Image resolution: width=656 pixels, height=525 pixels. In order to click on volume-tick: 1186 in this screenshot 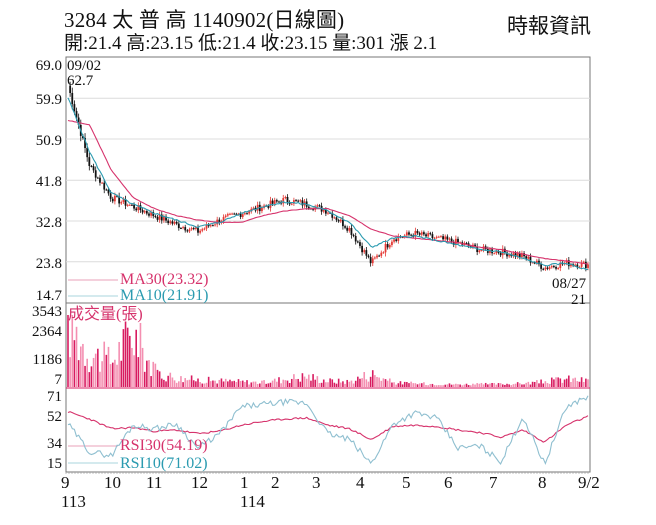, I will do `click(47, 360)`.